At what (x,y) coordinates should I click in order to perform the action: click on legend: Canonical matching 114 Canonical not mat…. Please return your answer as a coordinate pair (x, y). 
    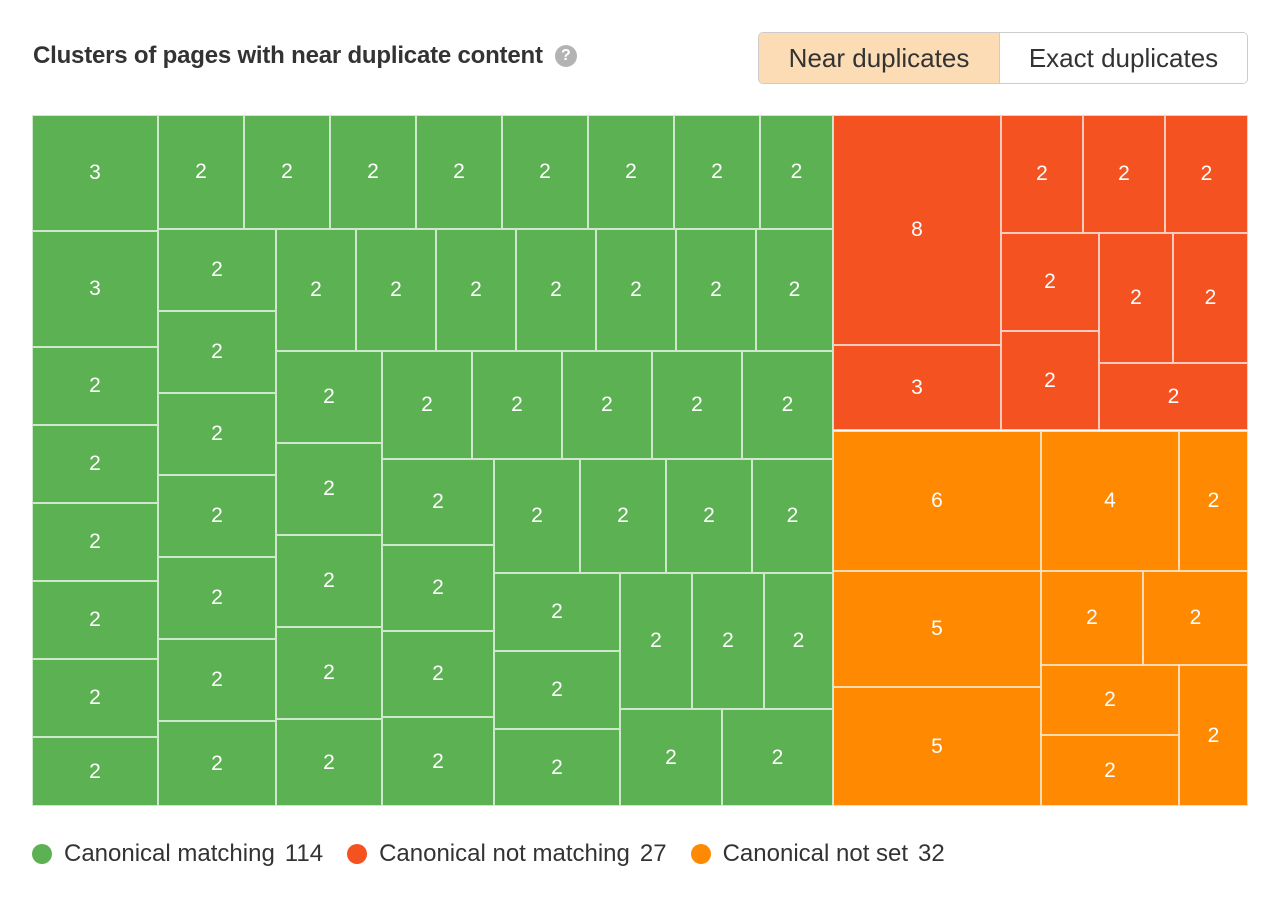
    Looking at the image, I should click on (500, 854).